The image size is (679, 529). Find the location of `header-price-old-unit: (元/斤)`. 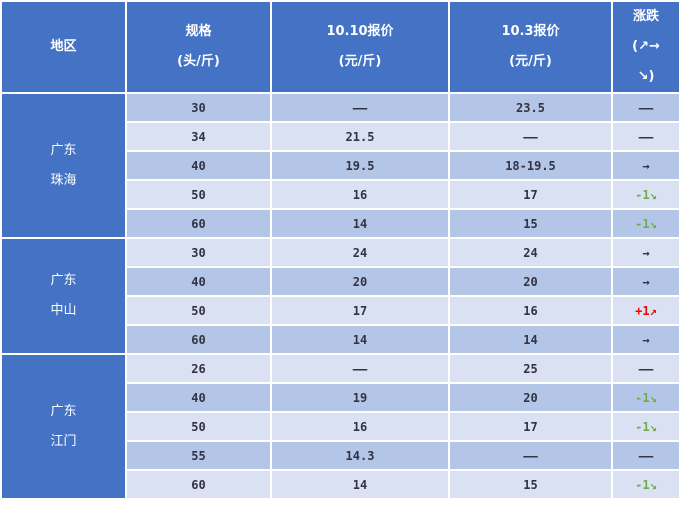

header-price-old-unit: (元/斤) is located at coordinates (530, 61).